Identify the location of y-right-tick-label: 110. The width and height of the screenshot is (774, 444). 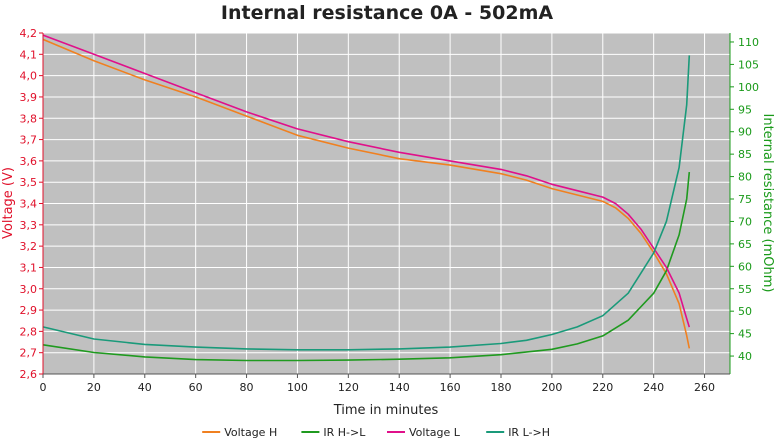
(748, 42).